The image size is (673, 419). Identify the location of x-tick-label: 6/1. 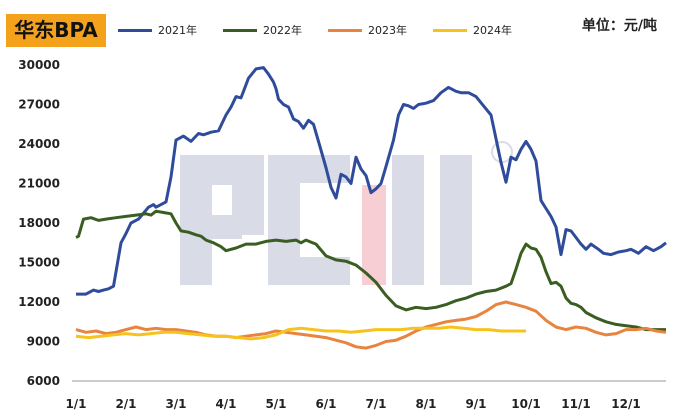
(325, 404).